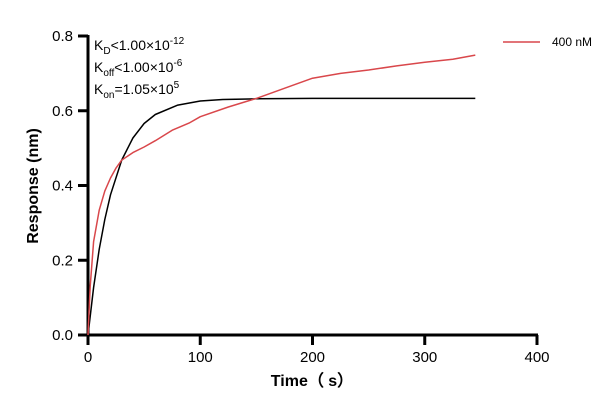 This screenshot has height=412, width=616. What do you see at coordinates (88, 357) in the screenshot?
I see `x-tick-label: 0` at bounding box center [88, 357].